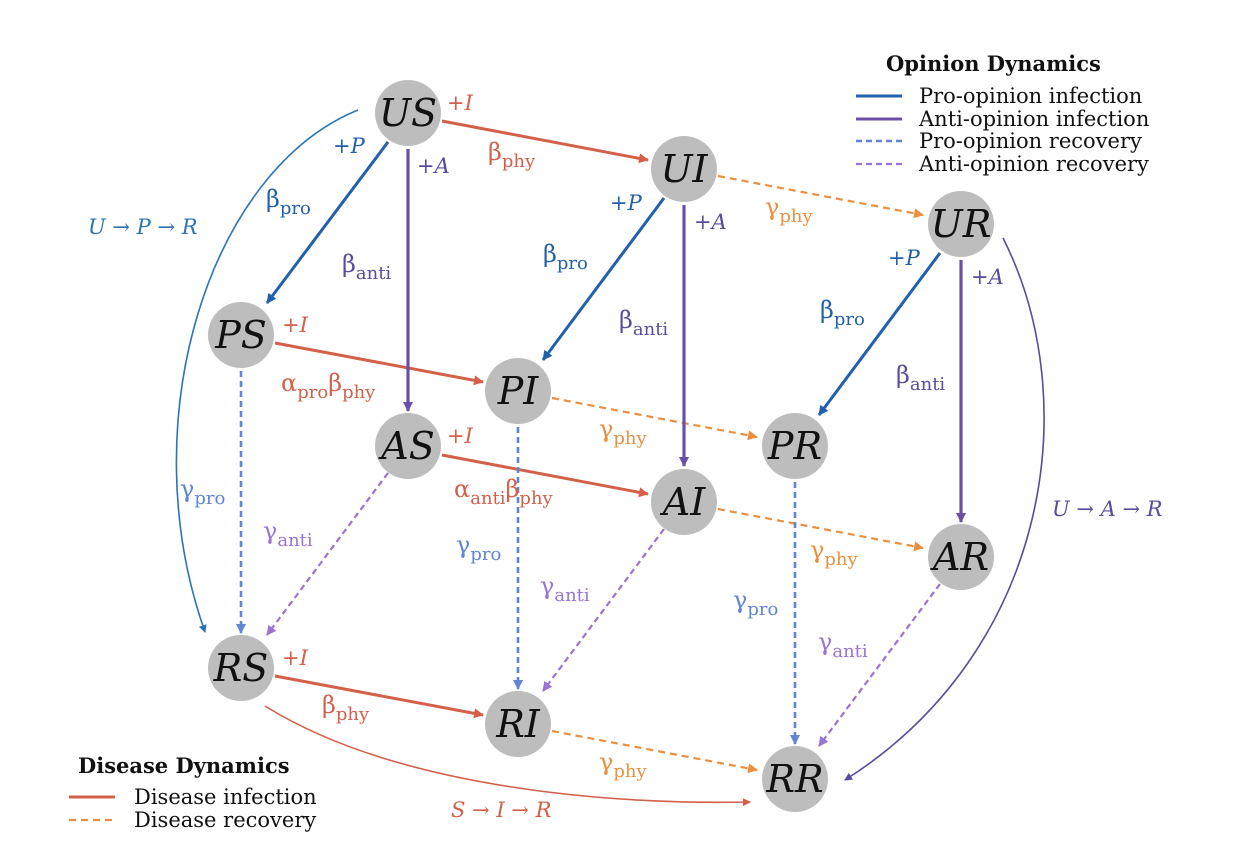 The image size is (1237, 848). What do you see at coordinates (202, 492) in the screenshot?
I see `rate-gamma-pro-ps-rs: γpro` at bounding box center [202, 492].